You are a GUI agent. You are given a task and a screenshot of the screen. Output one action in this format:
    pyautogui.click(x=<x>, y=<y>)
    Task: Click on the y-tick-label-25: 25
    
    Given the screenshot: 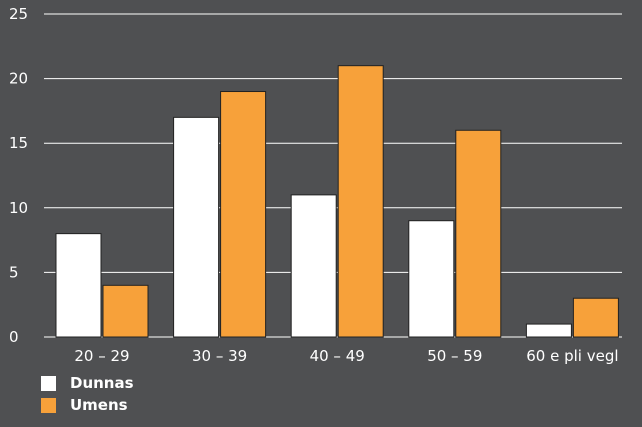 What is the action you would take?
    pyautogui.click(x=18, y=14)
    